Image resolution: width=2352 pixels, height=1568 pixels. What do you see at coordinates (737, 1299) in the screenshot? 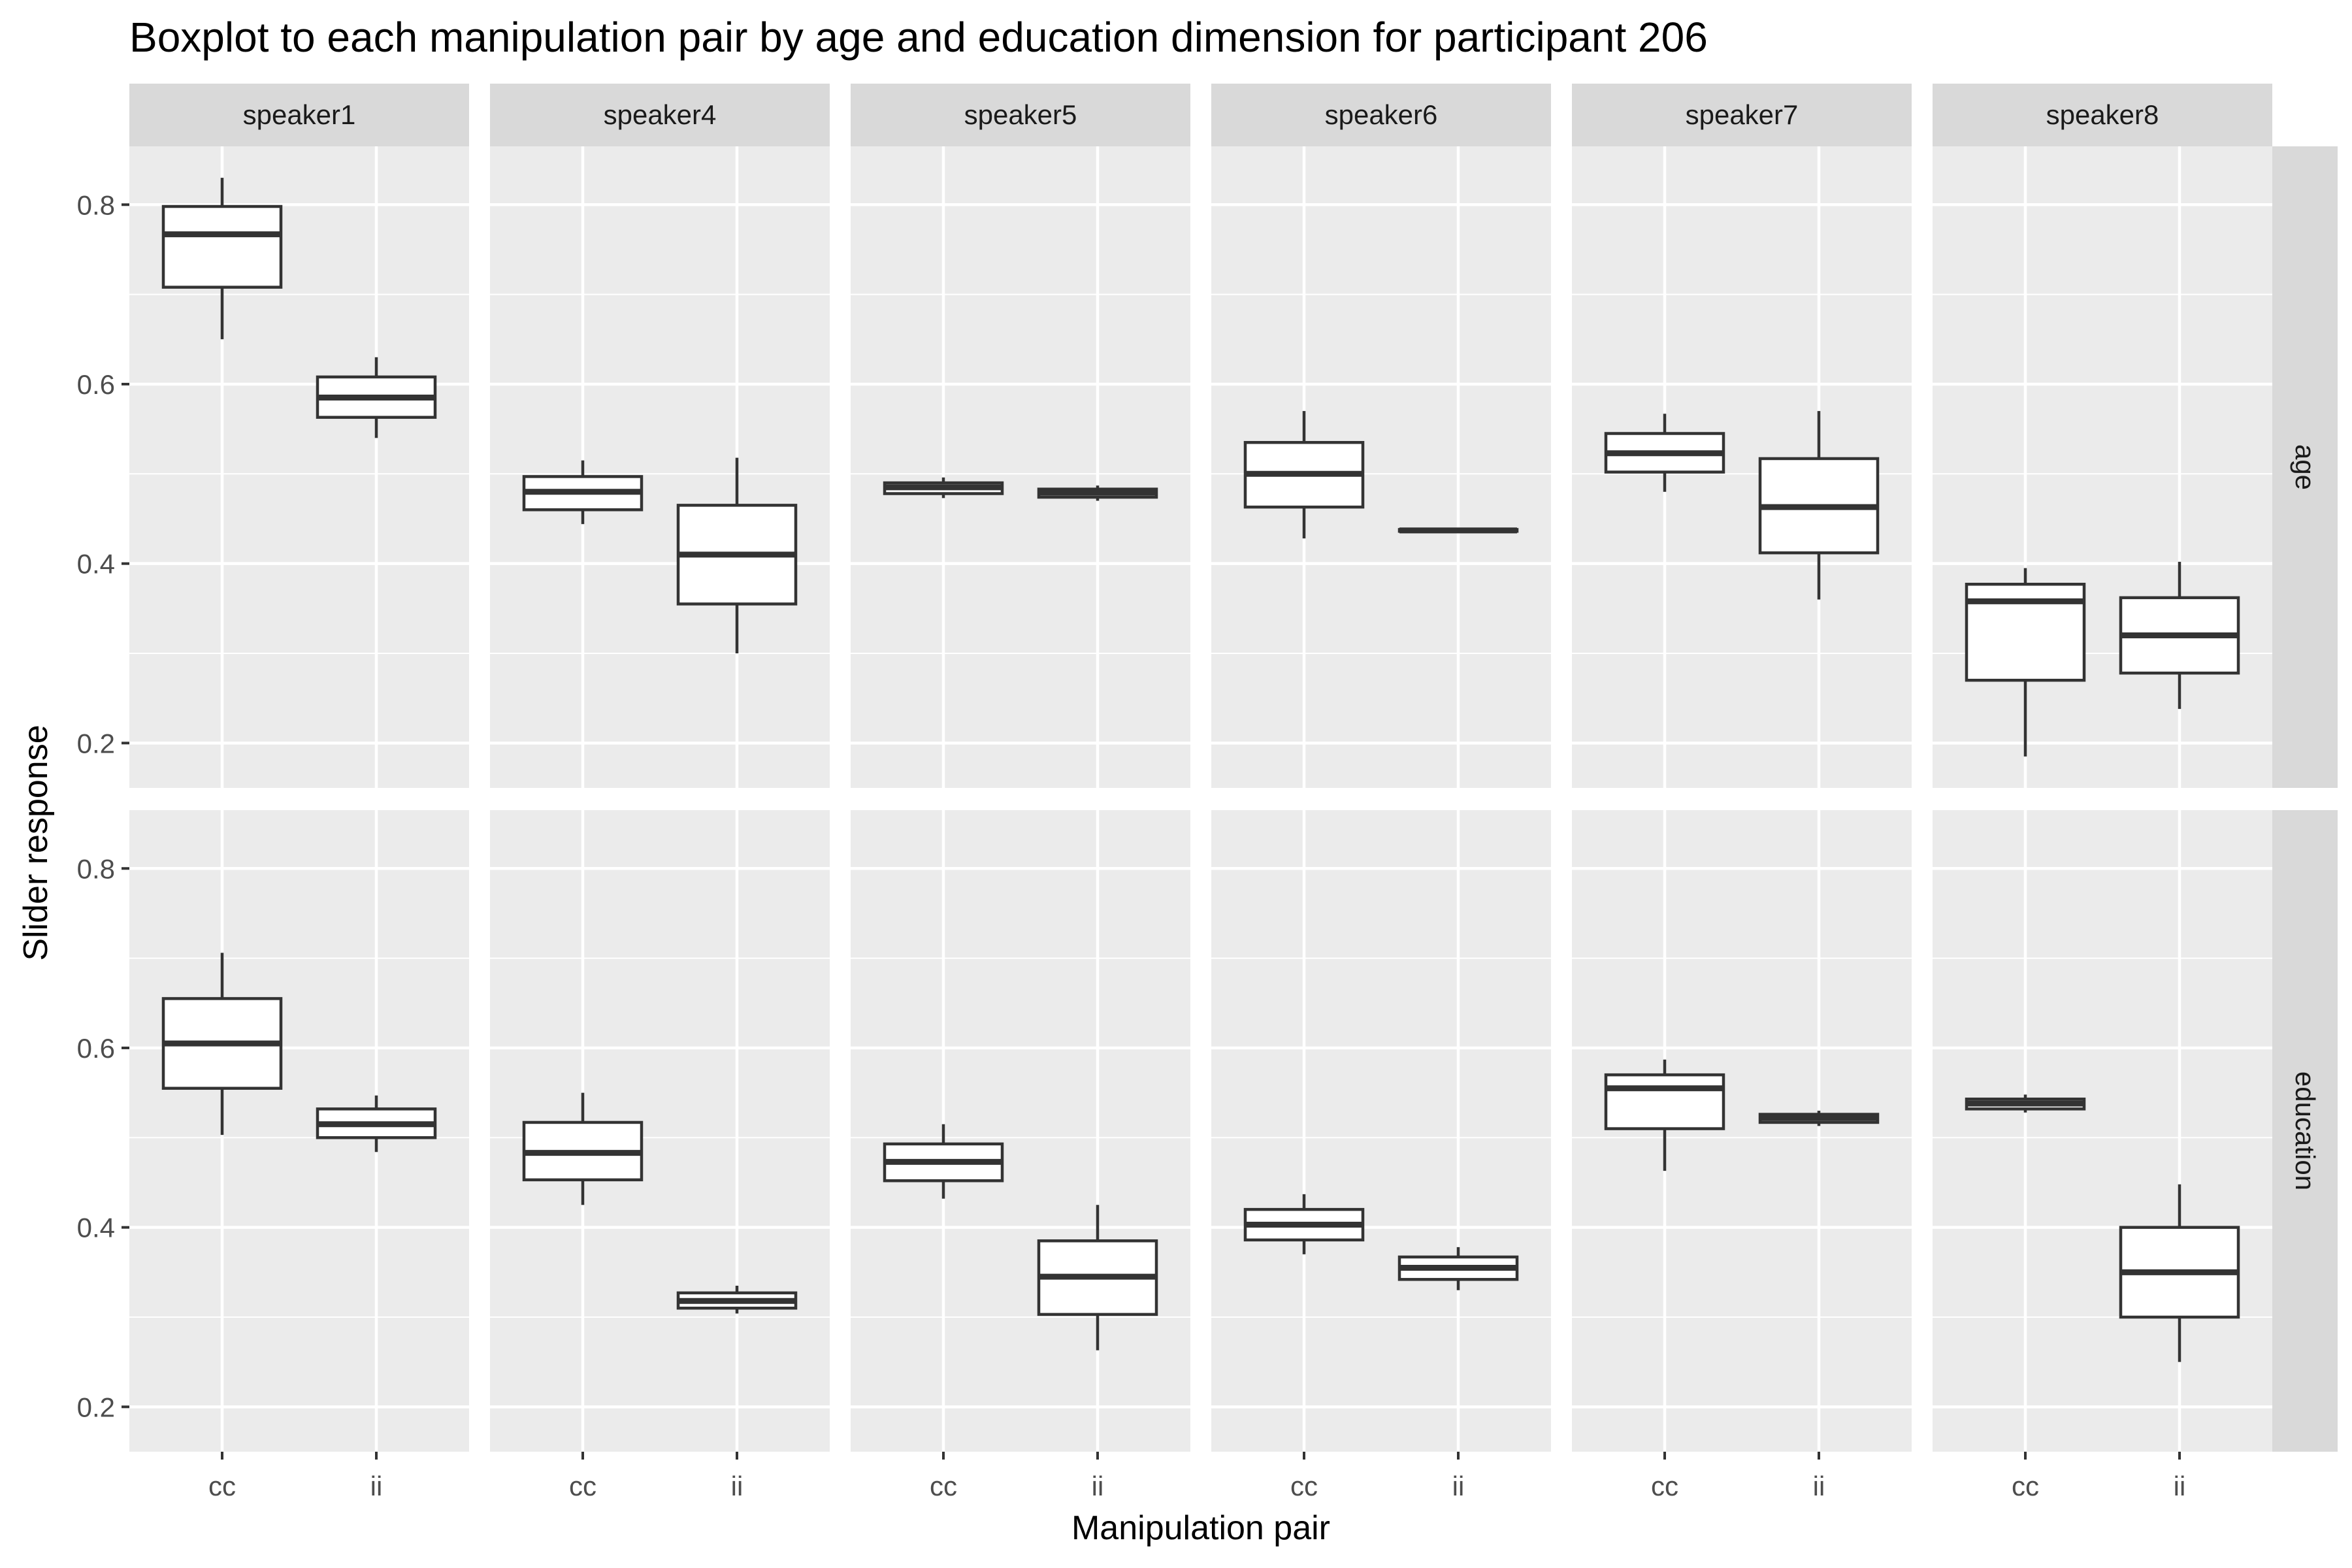
I see `box-education-speaker4-ii` at bounding box center [737, 1299].